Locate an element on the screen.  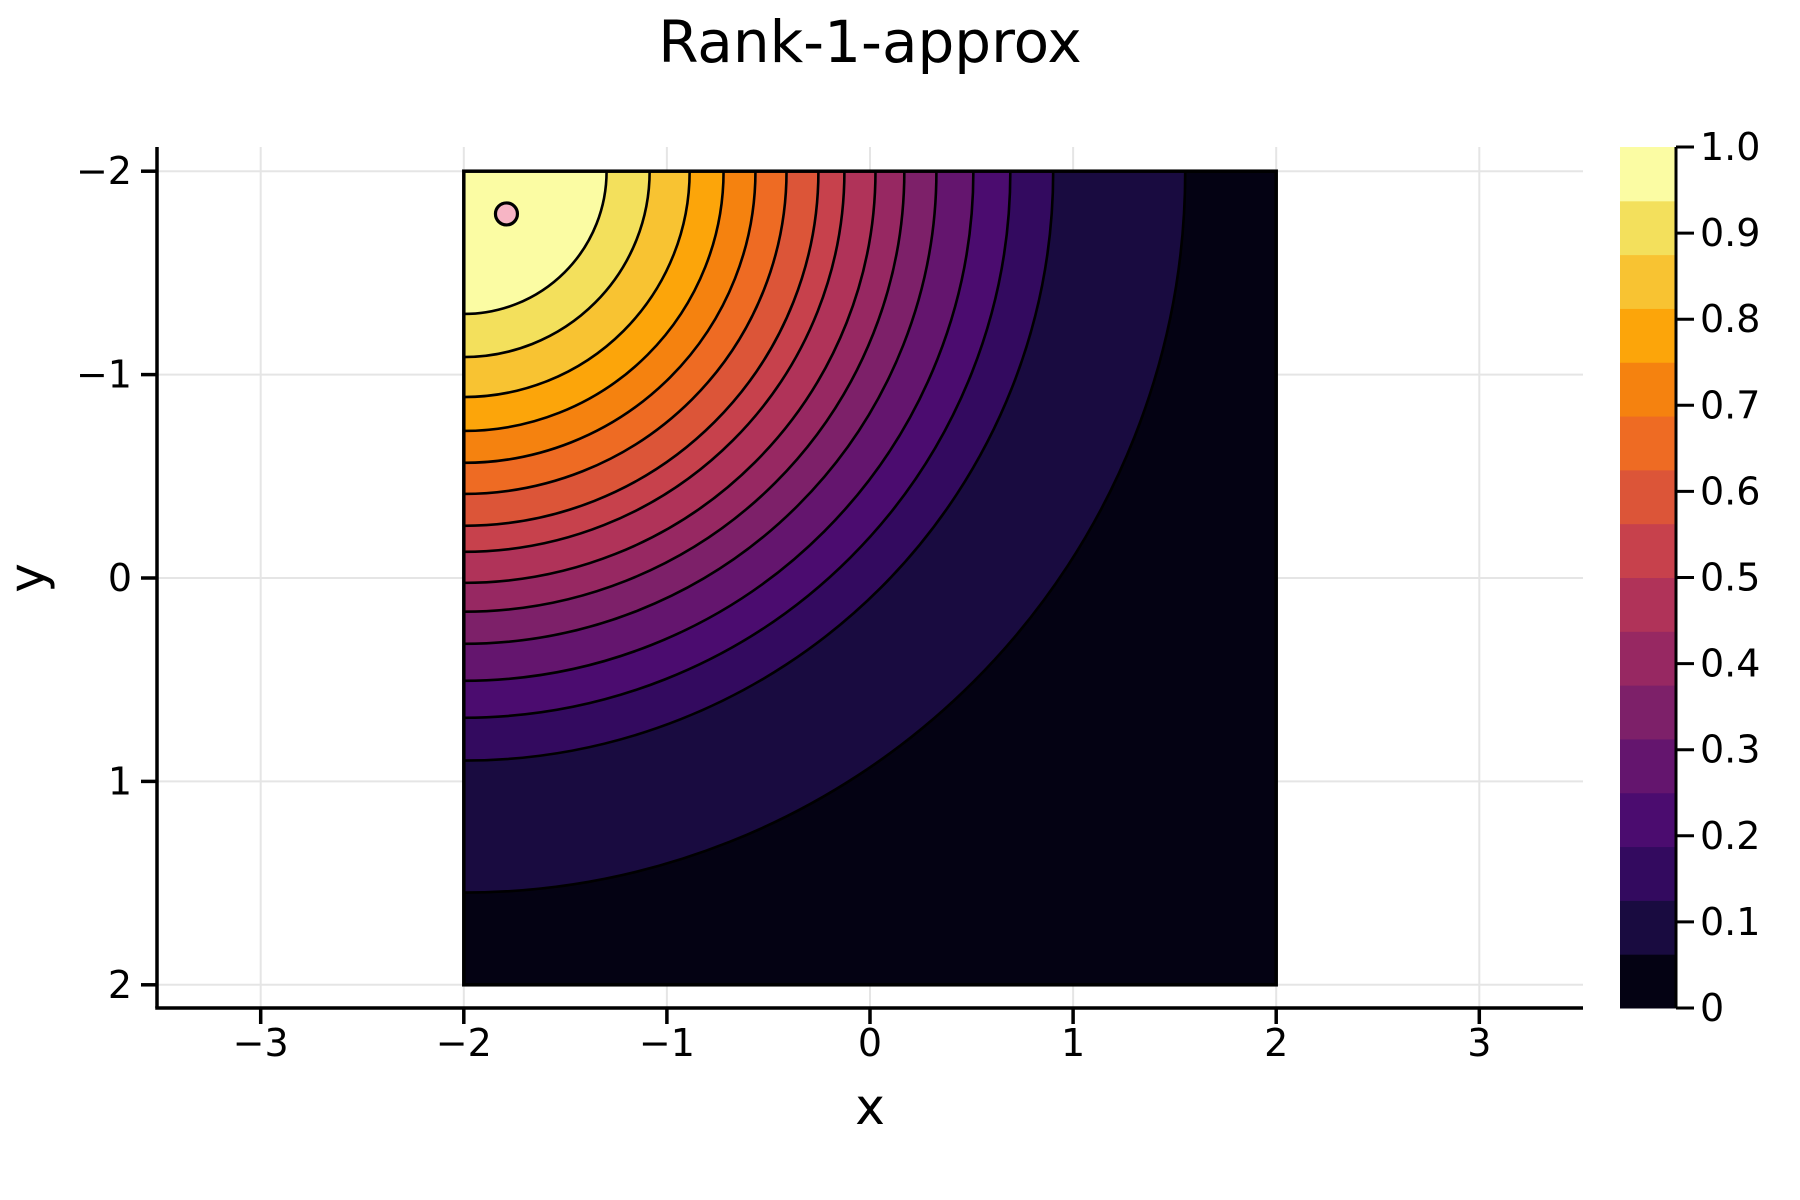
peak-marker is located at coordinates (506, 214).